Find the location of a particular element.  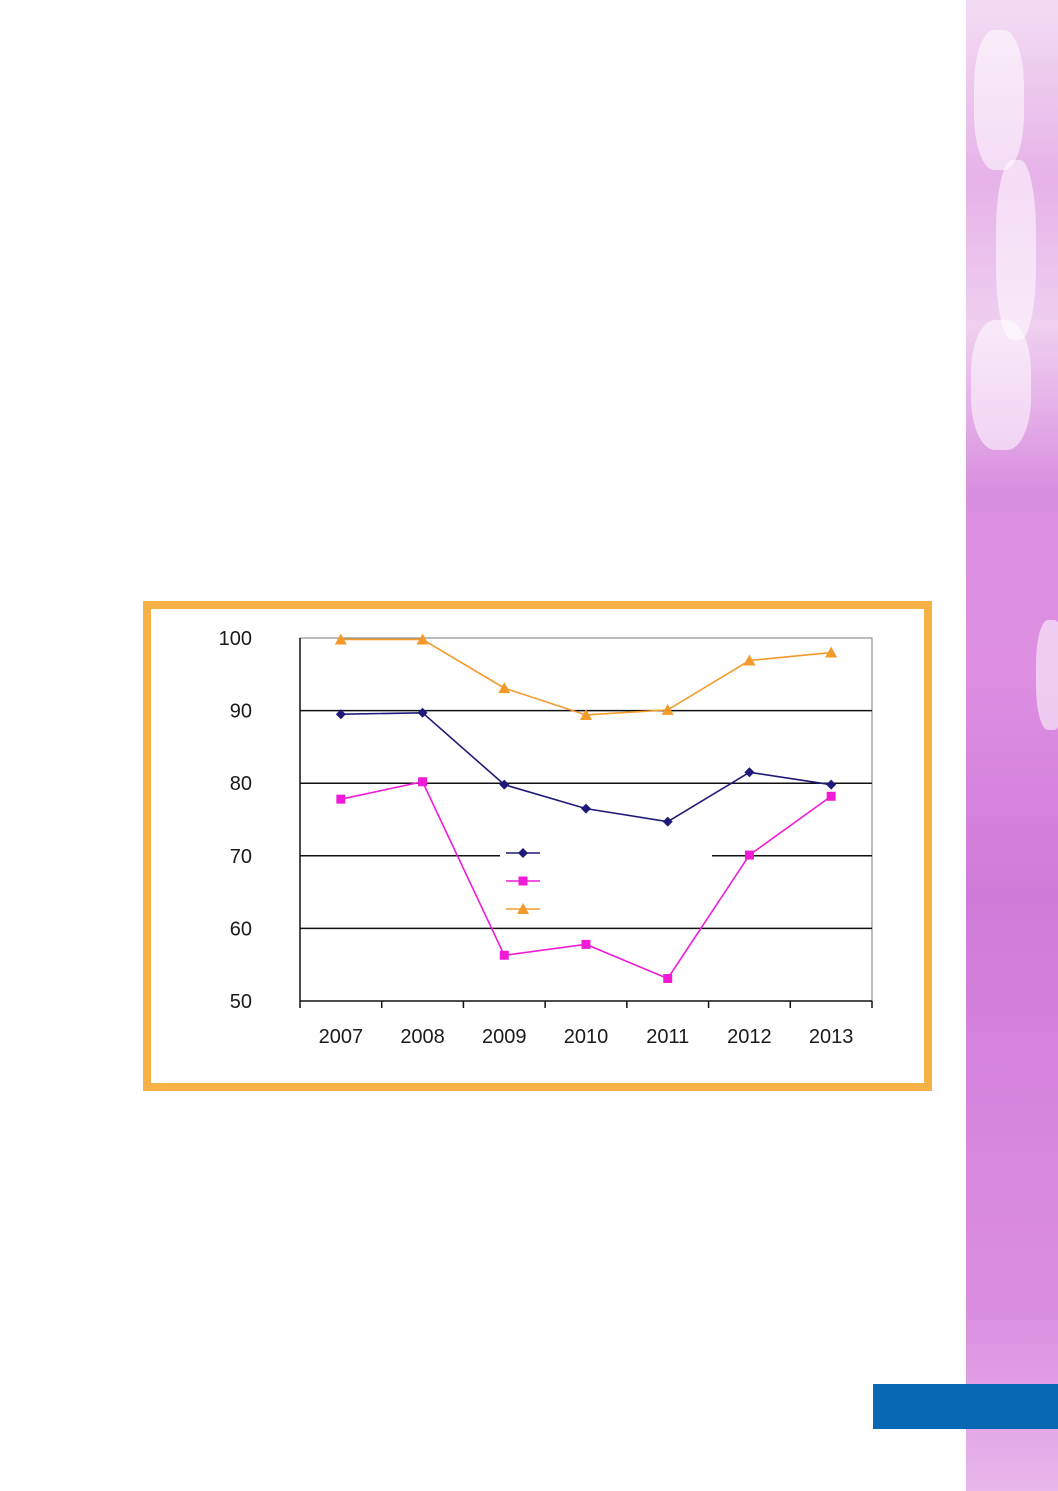

legend-box is located at coordinates (606, 875).